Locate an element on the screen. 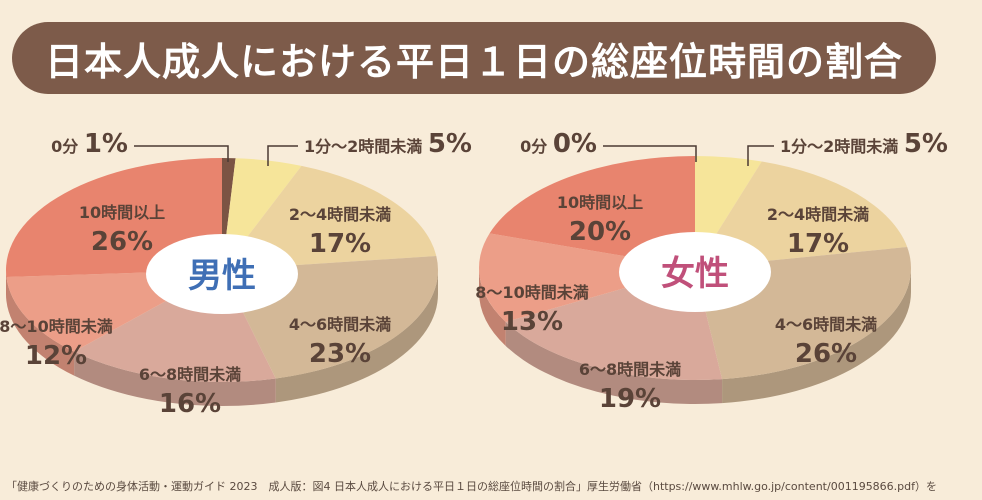 The width and height of the screenshot is (982, 500). slice-value-3: 23% is located at coordinates (340, 354).